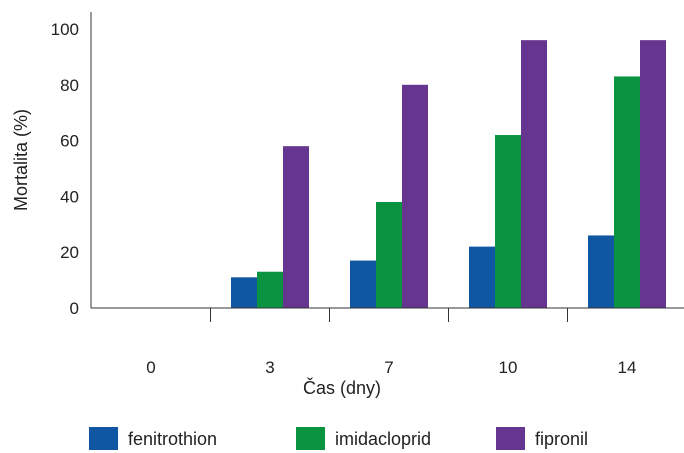  Describe the element at coordinates (391, 342) in the screenshot. I see `x-ticks-group: 0 3 7 10 14` at that location.